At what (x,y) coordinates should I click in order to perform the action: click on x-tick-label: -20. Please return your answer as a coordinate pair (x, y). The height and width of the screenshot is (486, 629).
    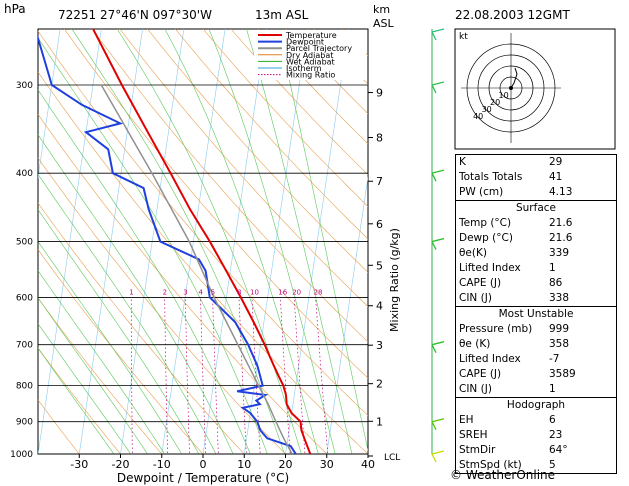
    Looking at the image, I should click on (121, 464).